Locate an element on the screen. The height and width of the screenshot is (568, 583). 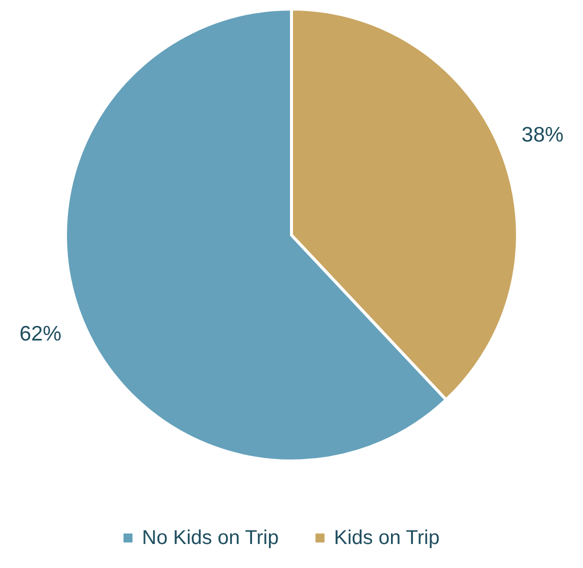
legend-label: Kids on Trip is located at coordinates (387, 538).